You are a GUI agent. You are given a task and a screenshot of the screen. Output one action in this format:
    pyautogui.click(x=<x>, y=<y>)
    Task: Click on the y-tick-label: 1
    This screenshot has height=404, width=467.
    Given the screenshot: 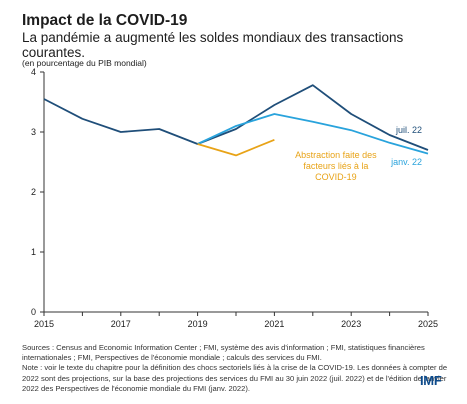 What is the action you would take?
    pyautogui.click(x=33, y=252)
    